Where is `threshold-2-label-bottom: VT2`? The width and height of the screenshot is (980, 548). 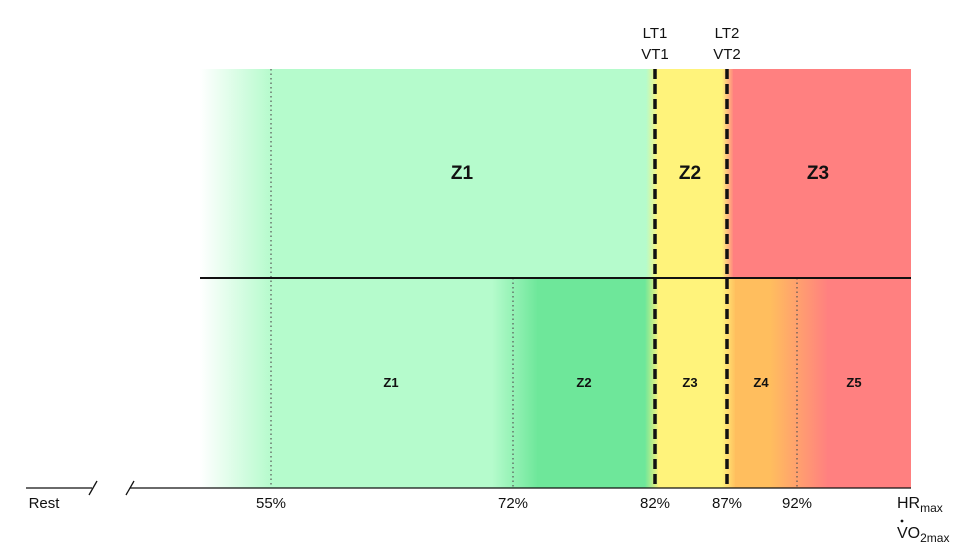
threshold-2-label-bottom: VT2 is located at coordinates (727, 54).